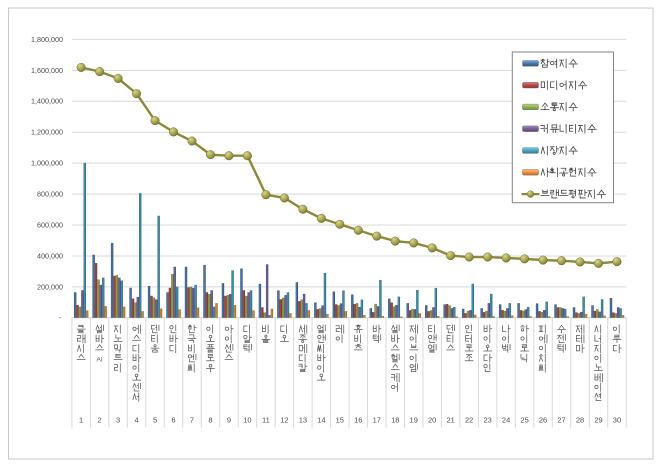 This screenshot has width=660, height=472. I want to click on svg-text: 1,600,000, so click(47, 70).